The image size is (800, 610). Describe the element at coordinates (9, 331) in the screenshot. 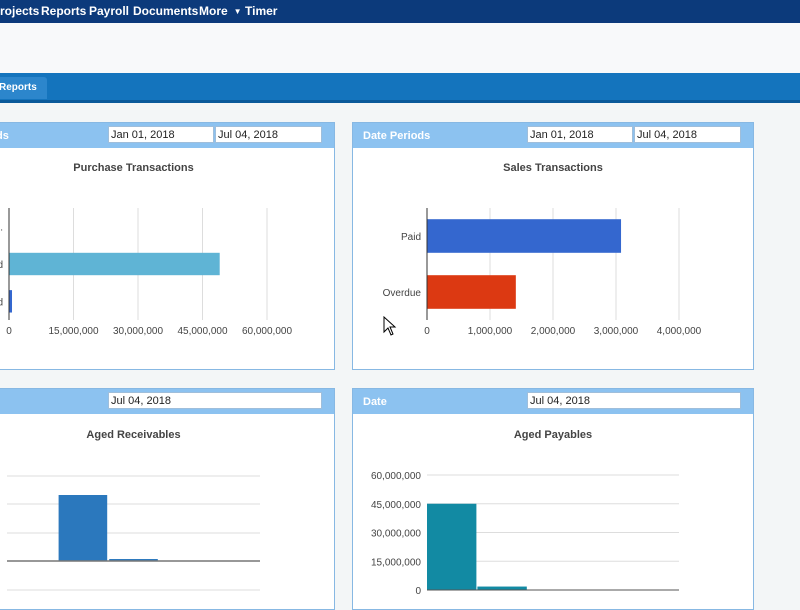

I see `purchase-tick-label: 0` at that location.